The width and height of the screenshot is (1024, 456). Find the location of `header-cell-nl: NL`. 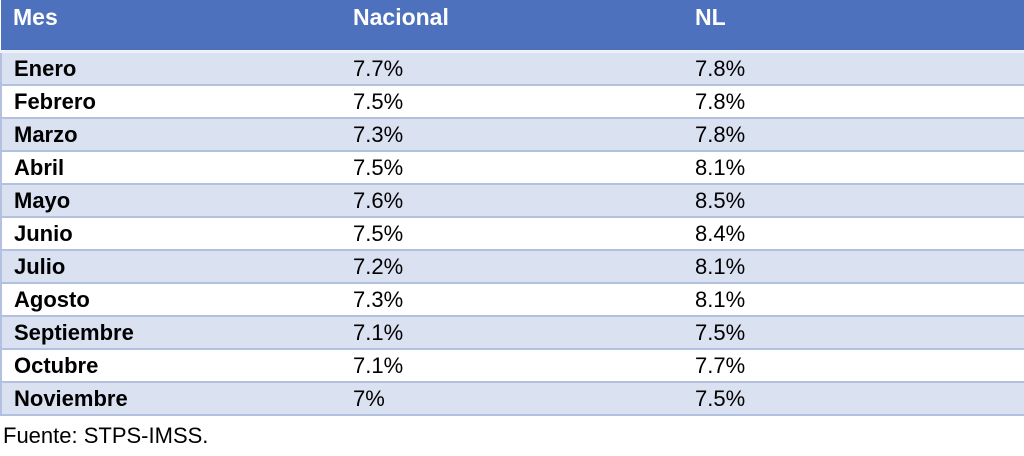

header-cell-nl: NL is located at coordinates (853, 26).